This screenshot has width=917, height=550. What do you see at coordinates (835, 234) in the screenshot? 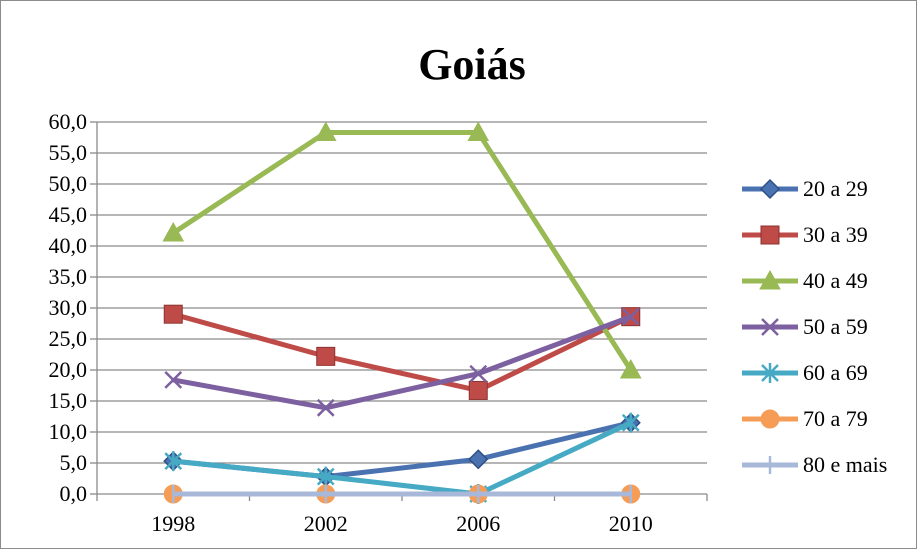
I see `legend-label: 30 a 39` at bounding box center [835, 234].